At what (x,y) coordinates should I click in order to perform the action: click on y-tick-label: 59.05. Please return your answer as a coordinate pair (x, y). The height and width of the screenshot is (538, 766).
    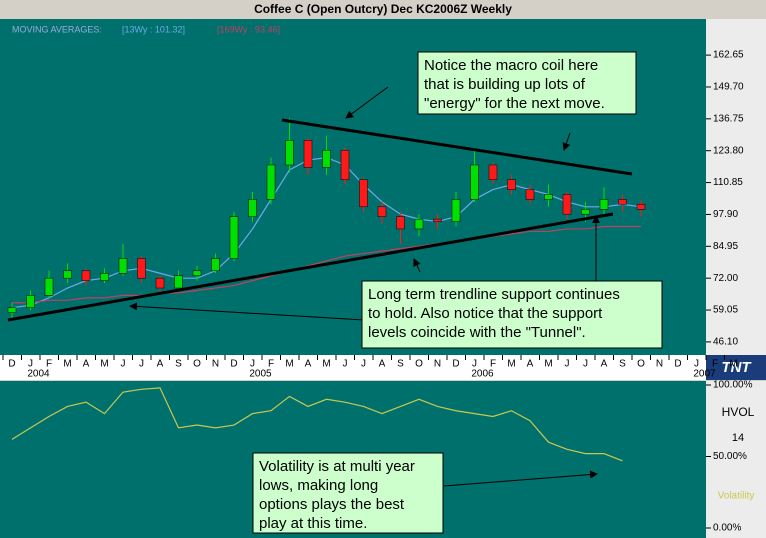
    Looking at the image, I should click on (725, 310).